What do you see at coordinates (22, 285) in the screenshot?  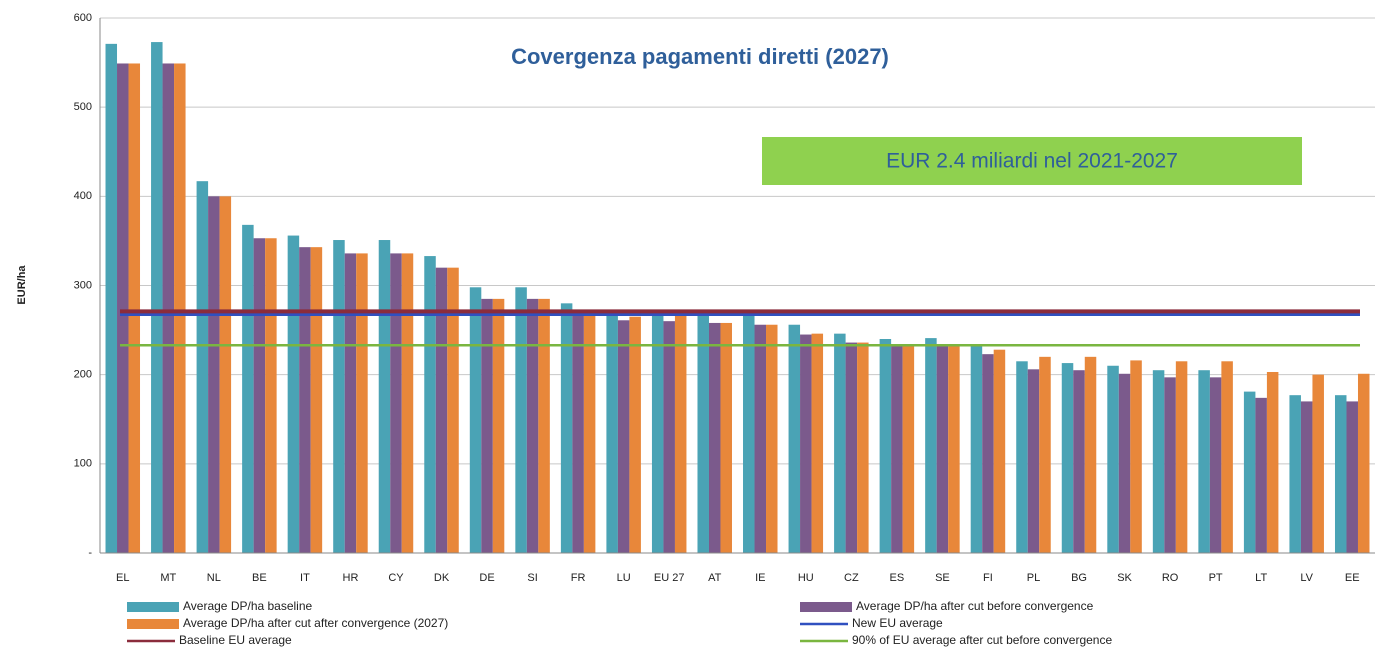 I see `y-axis-label: EUR/ha` at bounding box center [22, 285].